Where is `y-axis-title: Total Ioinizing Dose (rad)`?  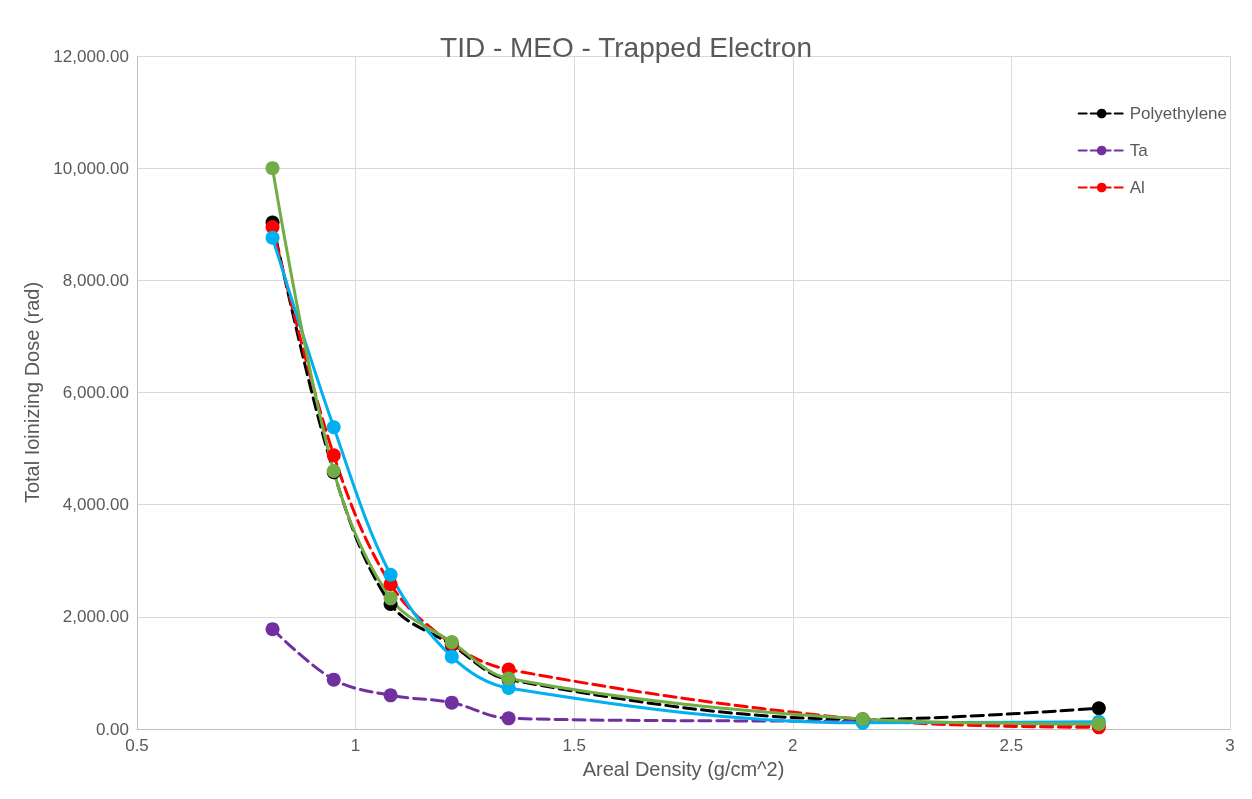 y-axis-title: Total Ioinizing Dose (rad) is located at coordinates (32, 392).